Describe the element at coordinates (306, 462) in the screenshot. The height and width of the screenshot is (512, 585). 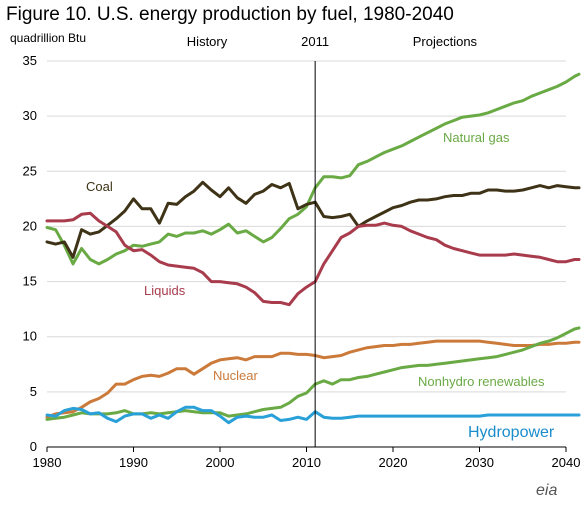
I see `x-tick-label: 2010` at that location.